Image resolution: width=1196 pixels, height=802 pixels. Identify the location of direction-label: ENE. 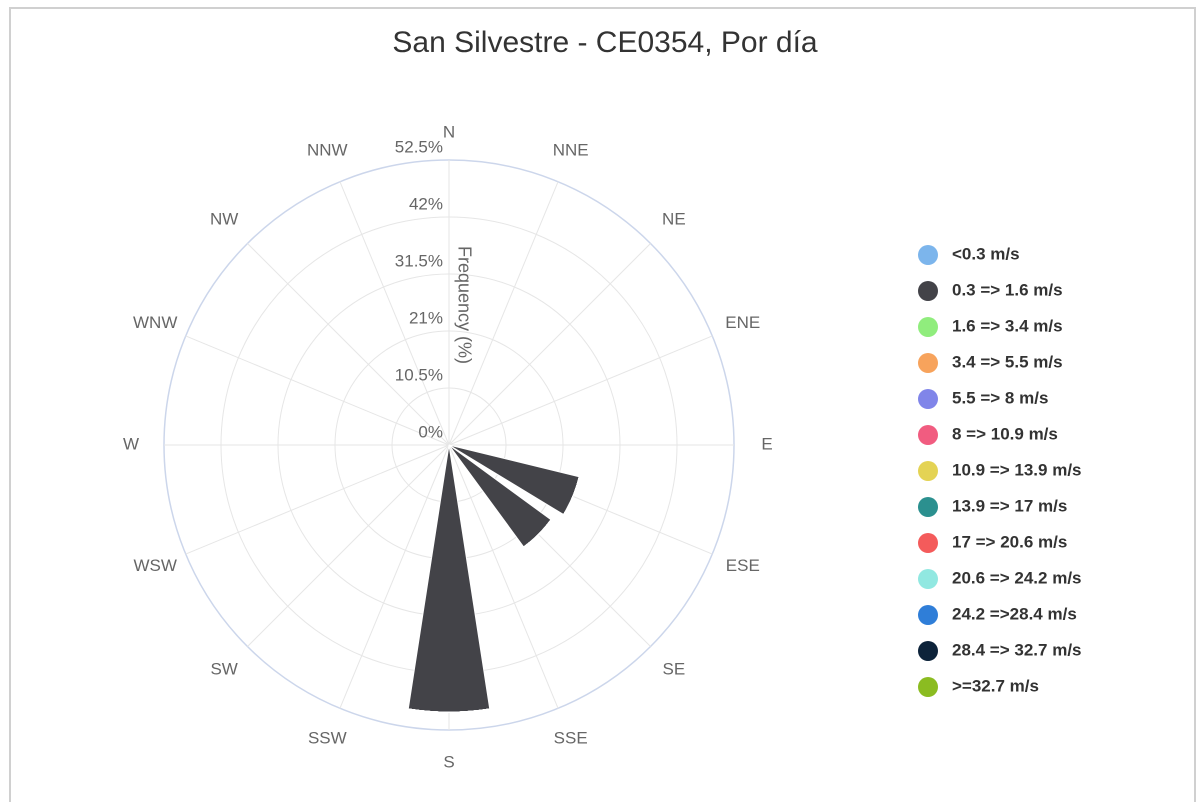
(742, 322).